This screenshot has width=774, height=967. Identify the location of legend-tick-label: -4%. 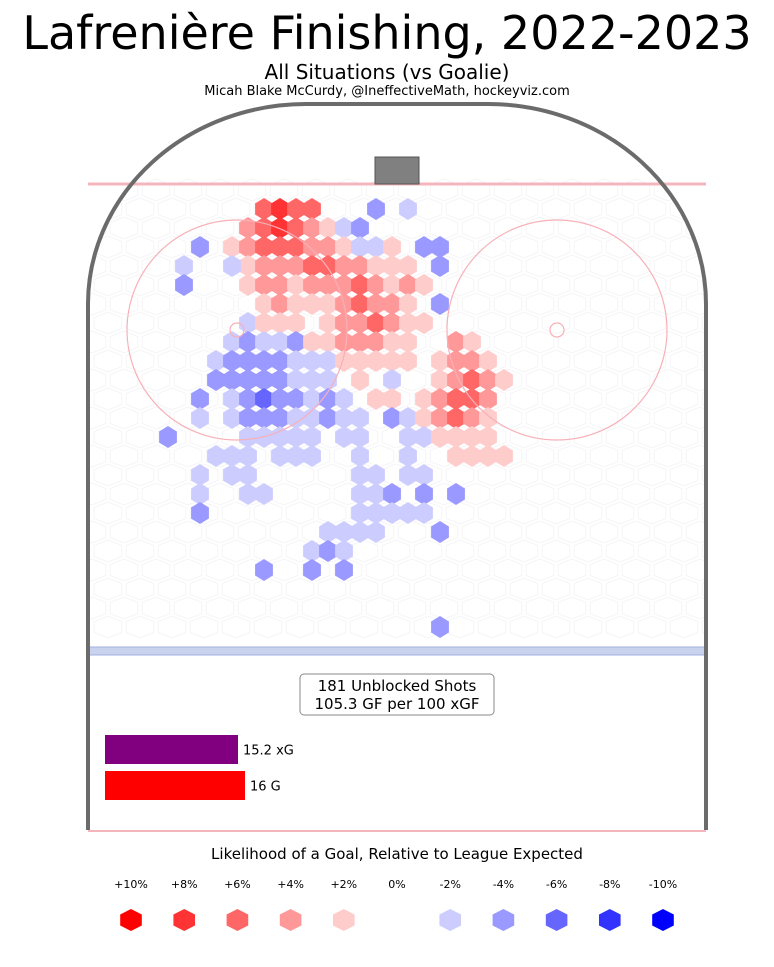
(503, 884).